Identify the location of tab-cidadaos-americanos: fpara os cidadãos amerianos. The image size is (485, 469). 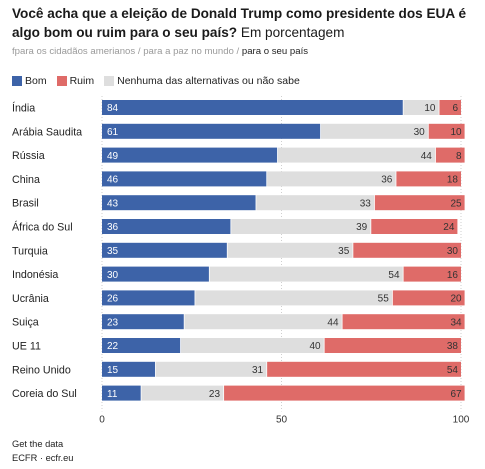
(74, 51).